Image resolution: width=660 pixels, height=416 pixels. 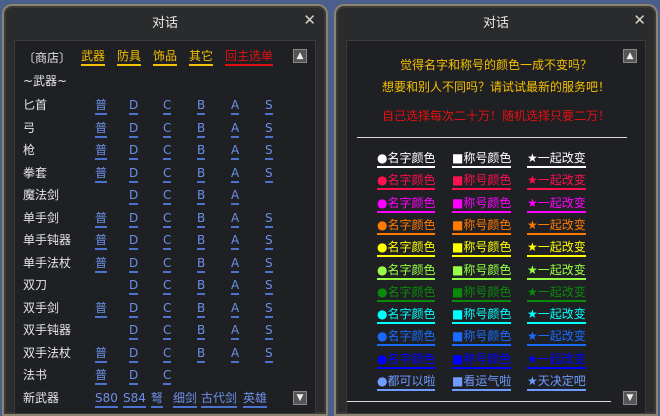 What do you see at coordinates (129, 57) in the screenshot?
I see `tab-1: 防具` at bounding box center [129, 57].